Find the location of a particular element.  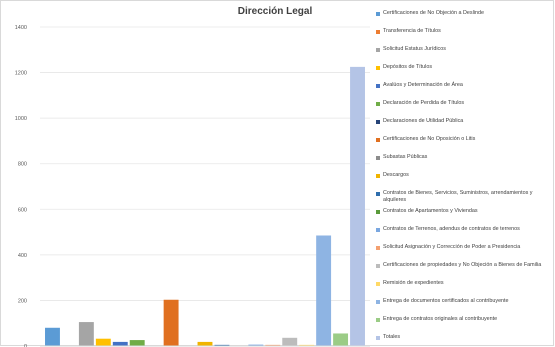

legend-item: Solicitud Estatus Jurídicos is located at coordinates (464, 49).